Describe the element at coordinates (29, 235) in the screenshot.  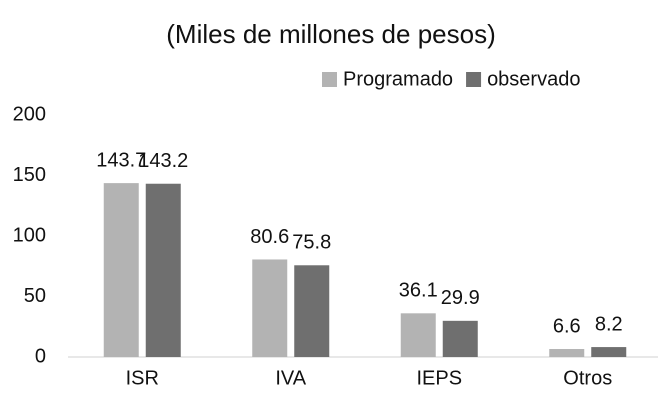
I see `y-tick-label: 100` at that location.